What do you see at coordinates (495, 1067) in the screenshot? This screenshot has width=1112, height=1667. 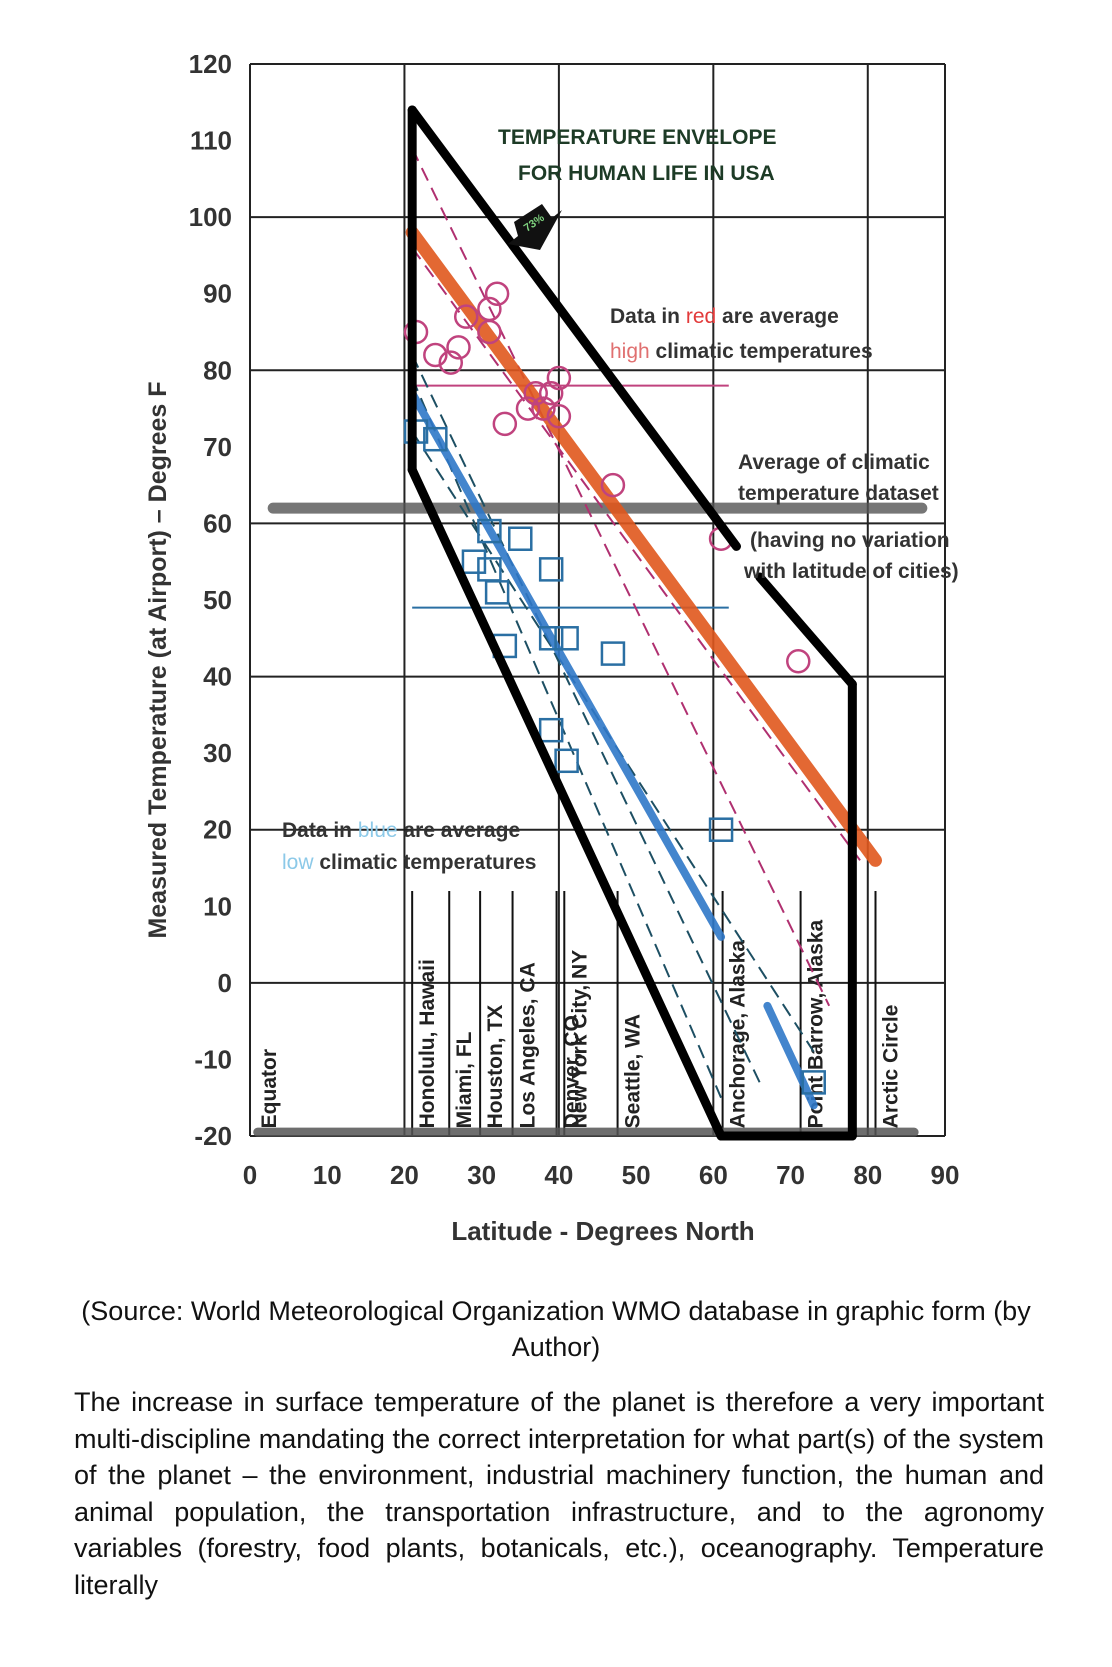 I see `city-label: Houston, TX` at bounding box center [495, 1067].